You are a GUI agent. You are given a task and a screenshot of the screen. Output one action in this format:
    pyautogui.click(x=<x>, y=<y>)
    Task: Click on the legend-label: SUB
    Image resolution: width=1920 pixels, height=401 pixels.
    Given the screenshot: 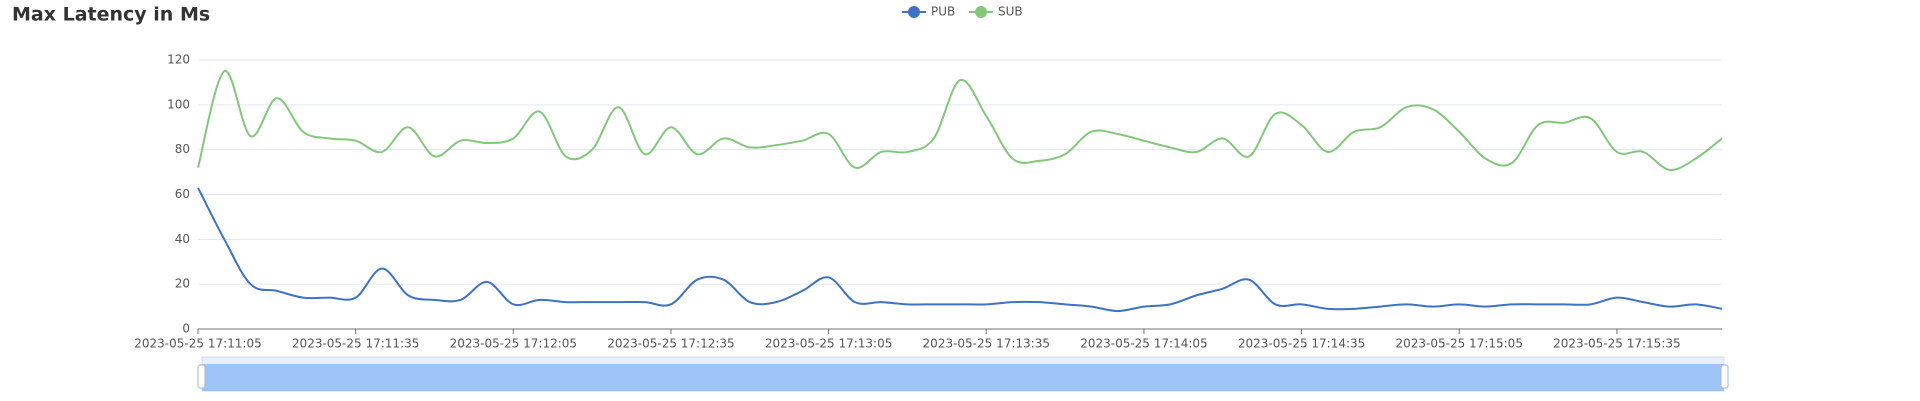 What is the action you would take?
    pyautogui.click(x=1010, y=12)
    